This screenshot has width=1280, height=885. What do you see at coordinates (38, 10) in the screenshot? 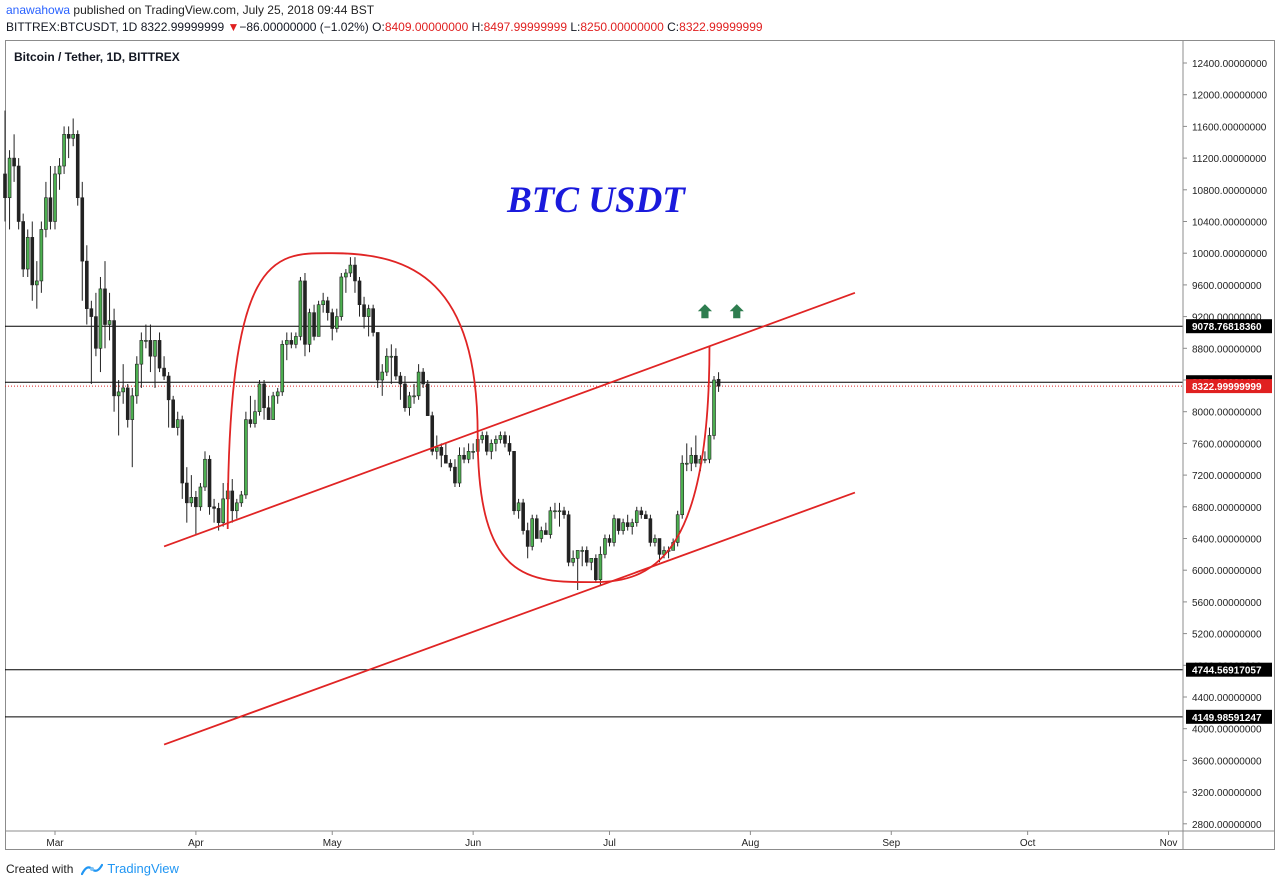
I see `author-link: anawahowa` at bounding box center [38, 10].